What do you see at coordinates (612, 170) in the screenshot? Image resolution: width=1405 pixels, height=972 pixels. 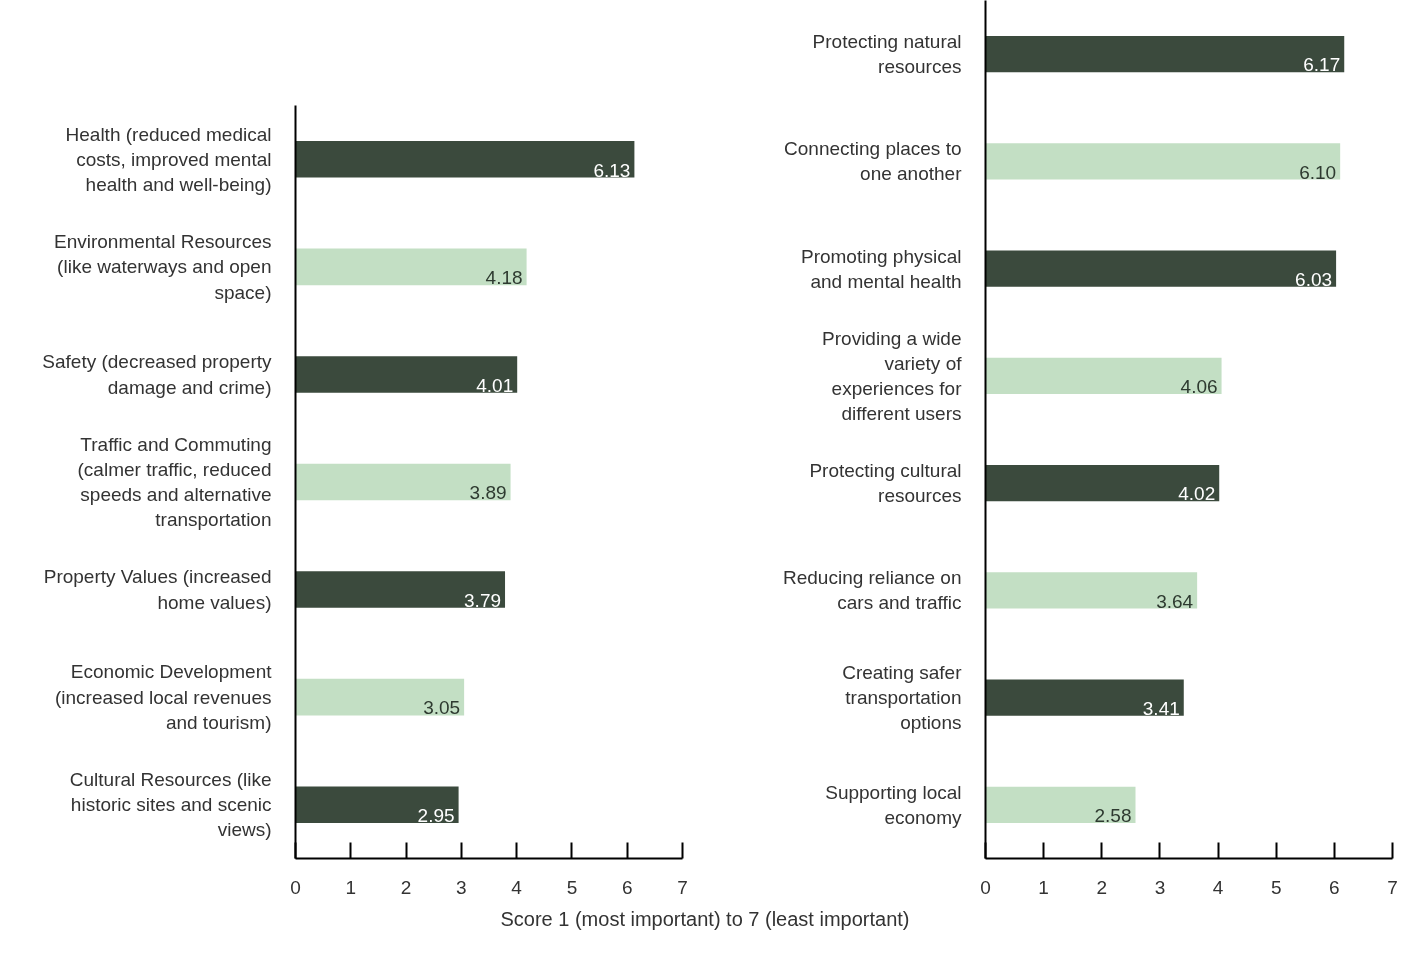 I see `data-label: 6.13` at bounding box center [612, 170].